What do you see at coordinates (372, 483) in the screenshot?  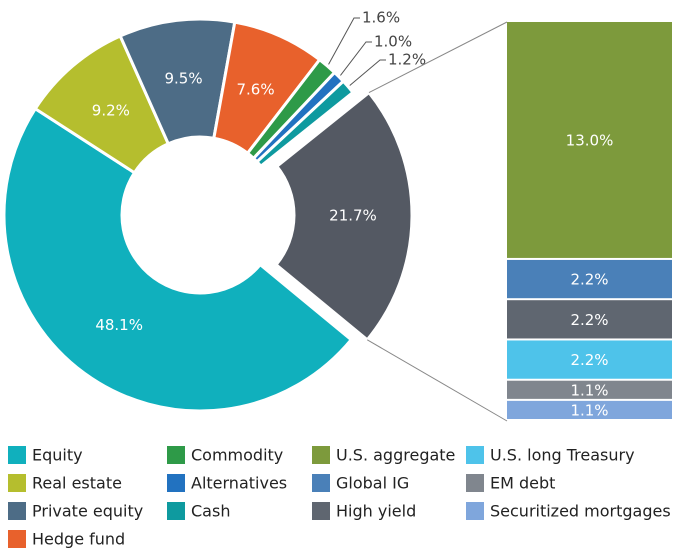 I see `legend-label: Global IG` at bounding box center [372, 483].